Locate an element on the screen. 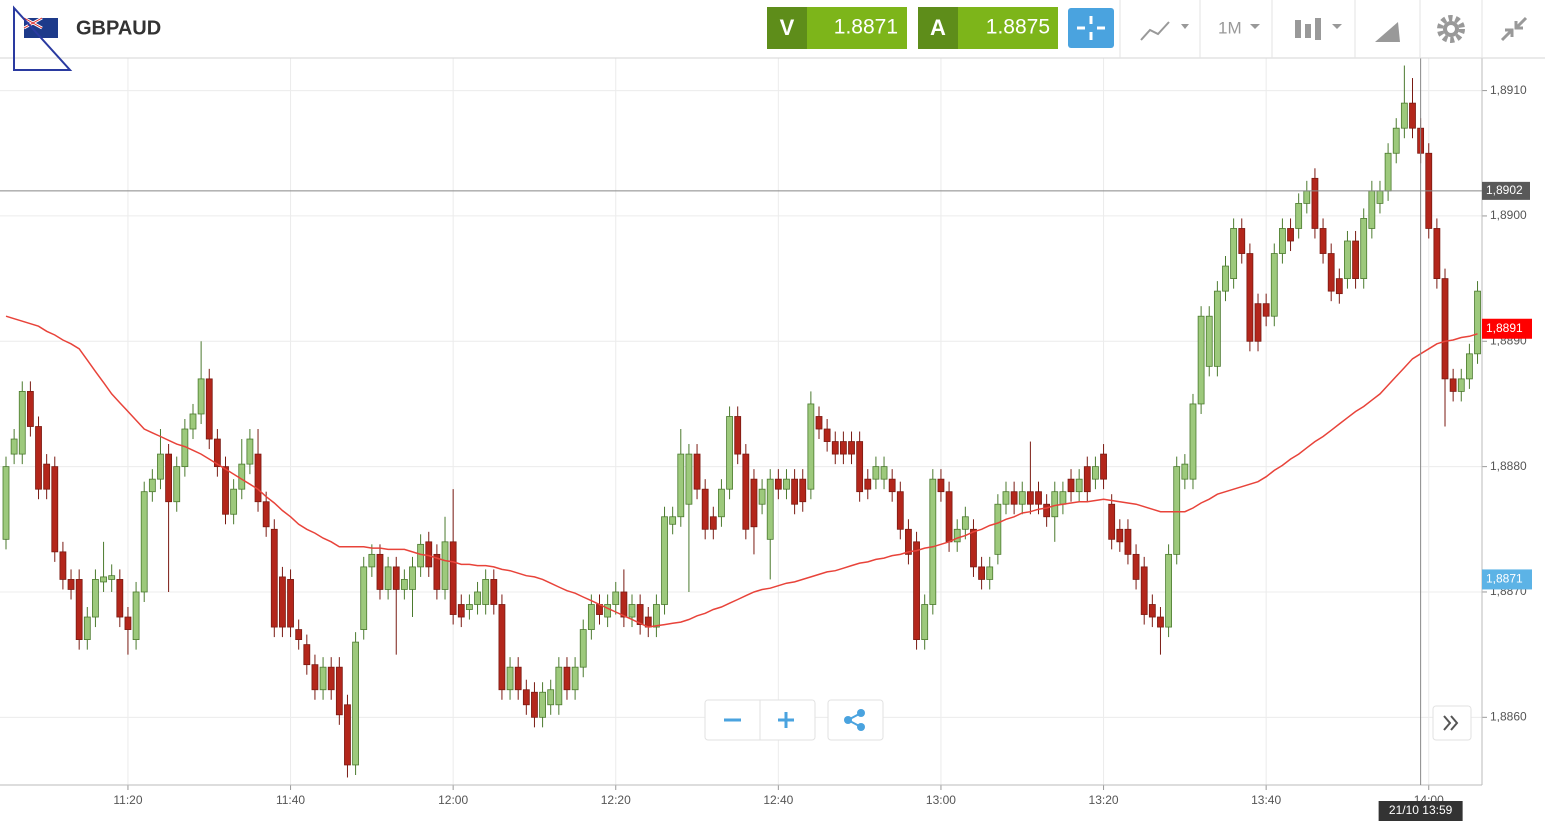  crosshair-time: 21/10 13:59 is located at coordinates (1421, 810).